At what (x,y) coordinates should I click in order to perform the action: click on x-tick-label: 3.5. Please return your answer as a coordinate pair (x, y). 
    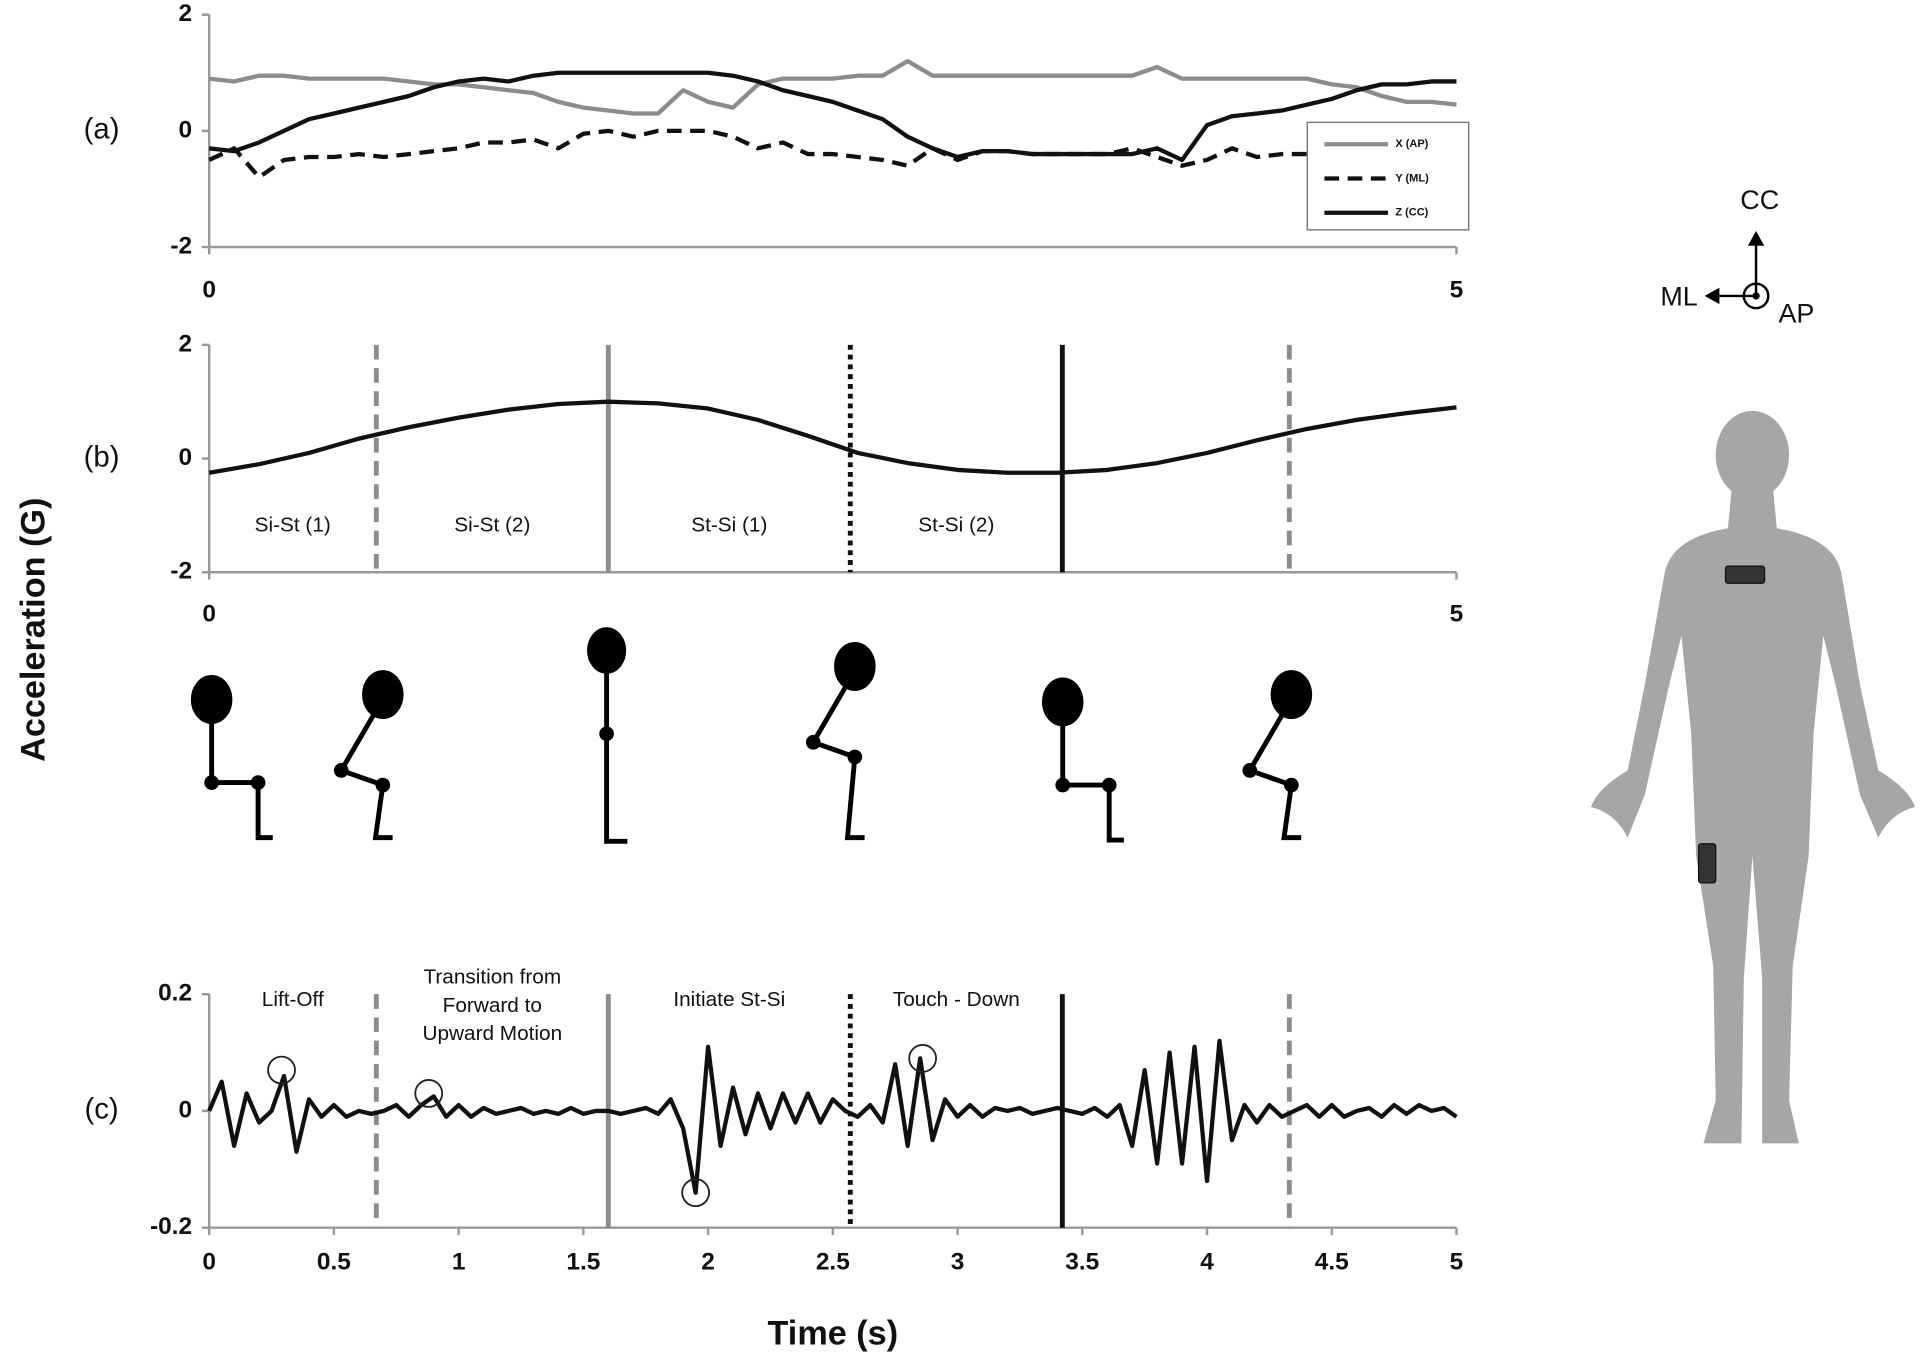
    Looking at the image, I should click on (1082, 1262).